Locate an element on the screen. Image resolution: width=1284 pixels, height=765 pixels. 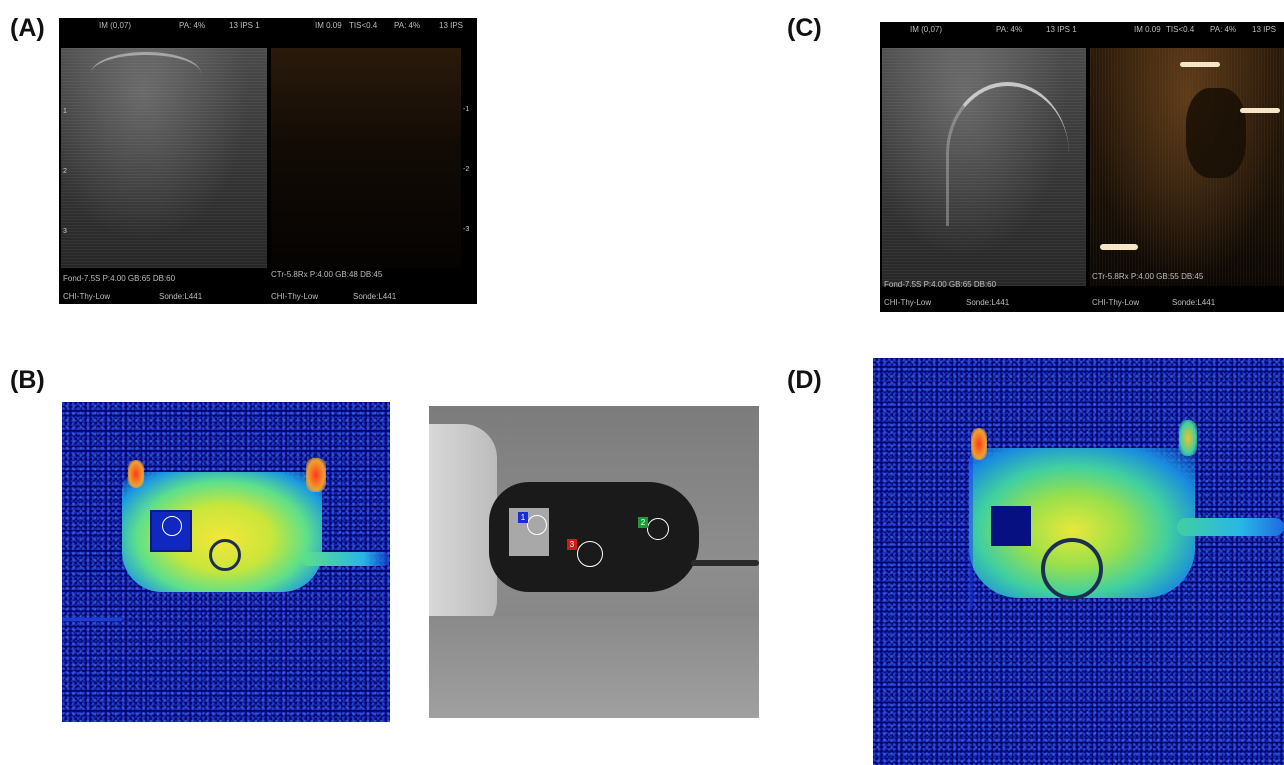
us-param-im-left-c: IM (0,07) is located at coordinates (926, 29).